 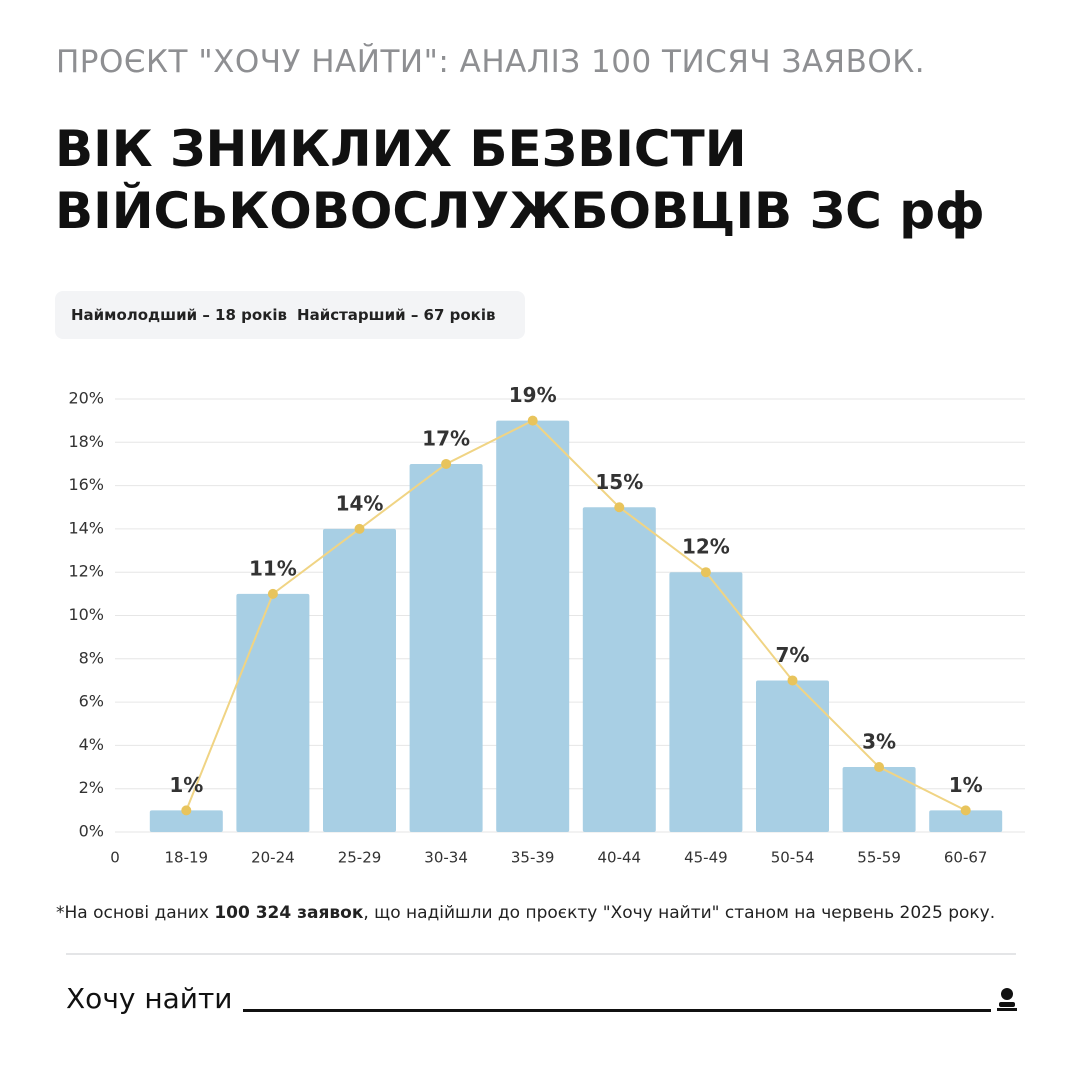 I want to click on value-label: 14%, so click(x=360, y=503).